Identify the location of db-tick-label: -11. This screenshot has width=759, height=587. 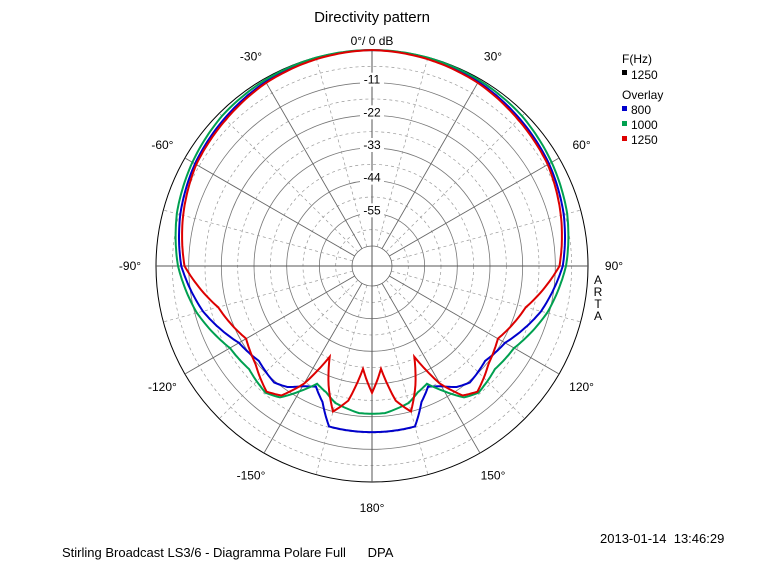
(372, 80).